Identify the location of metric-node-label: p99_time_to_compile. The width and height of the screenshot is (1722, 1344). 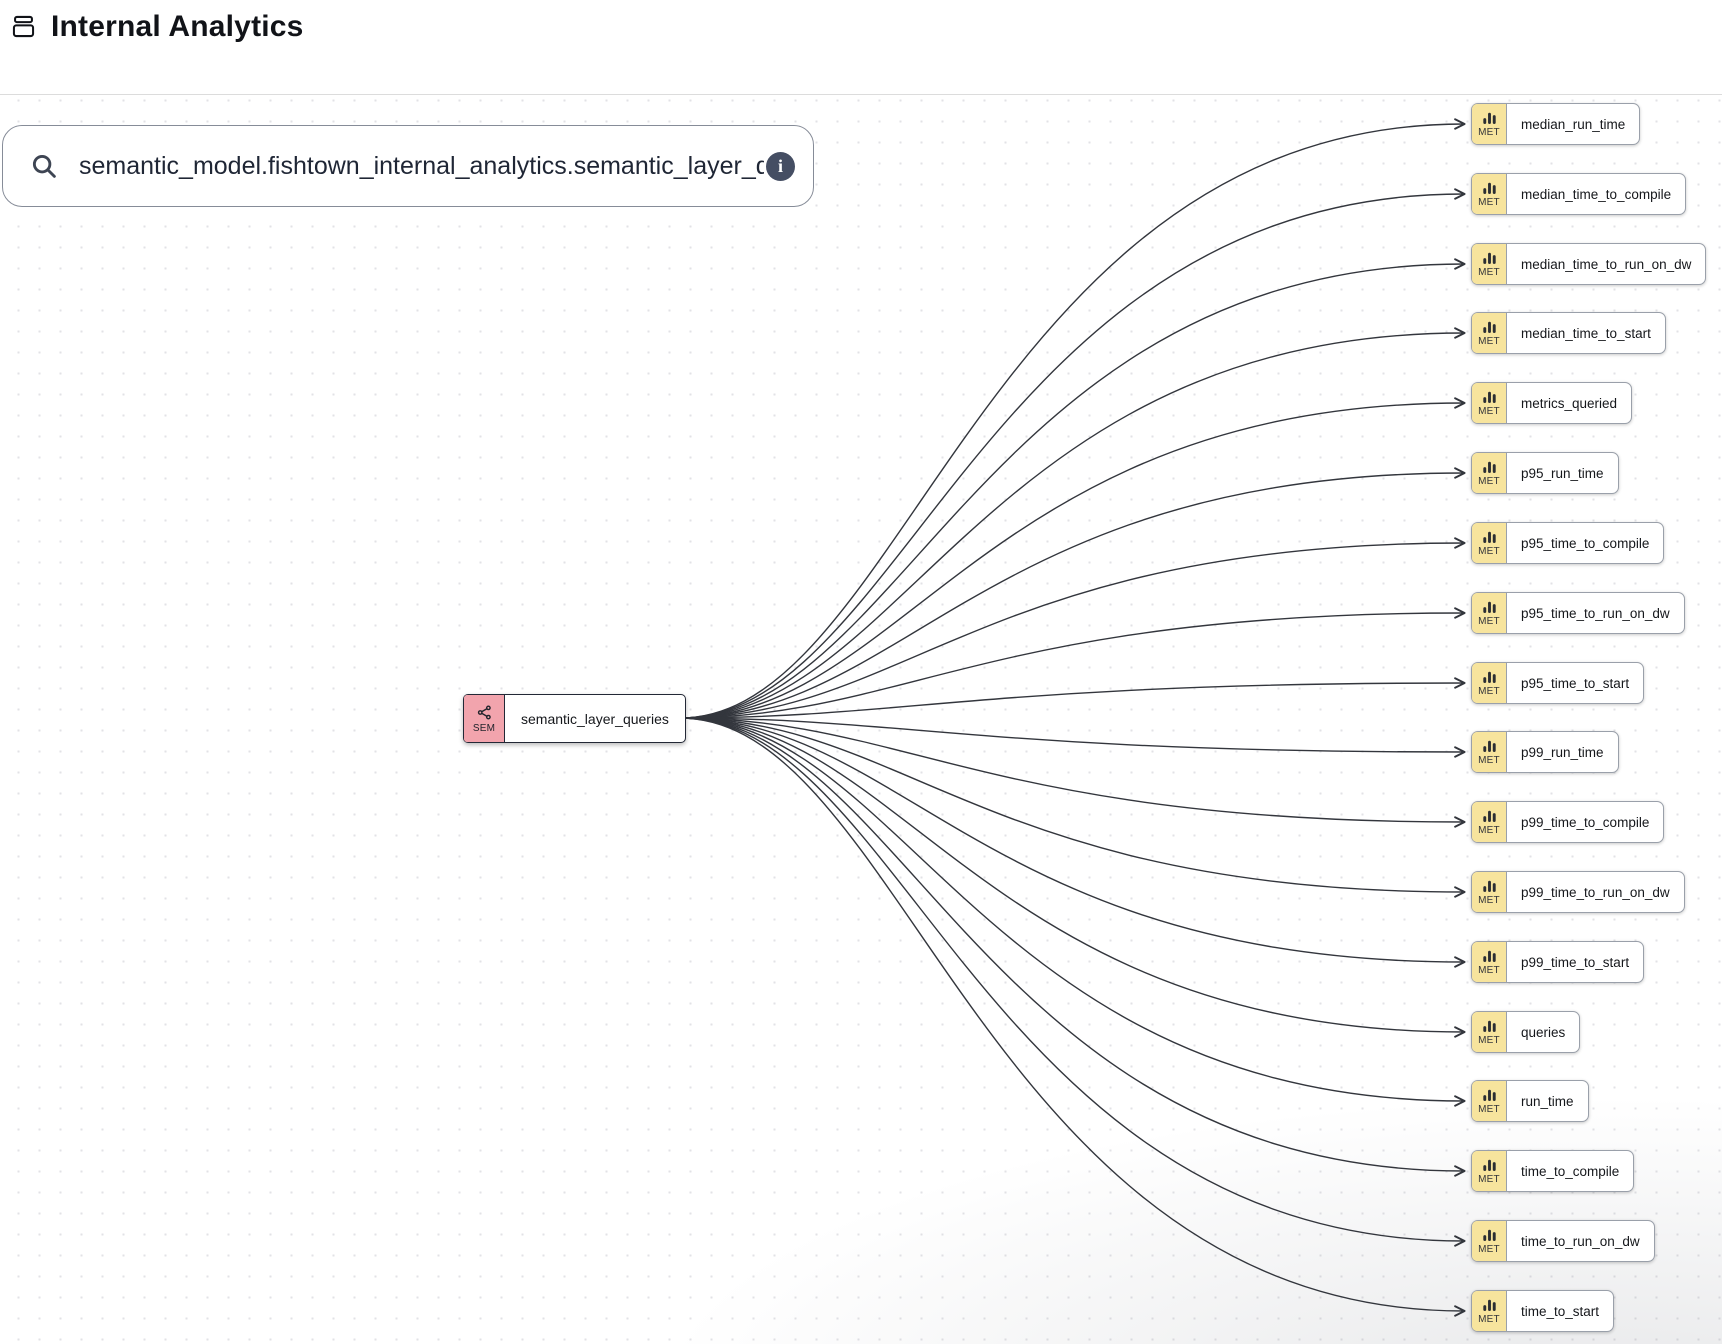
(1585, 822).